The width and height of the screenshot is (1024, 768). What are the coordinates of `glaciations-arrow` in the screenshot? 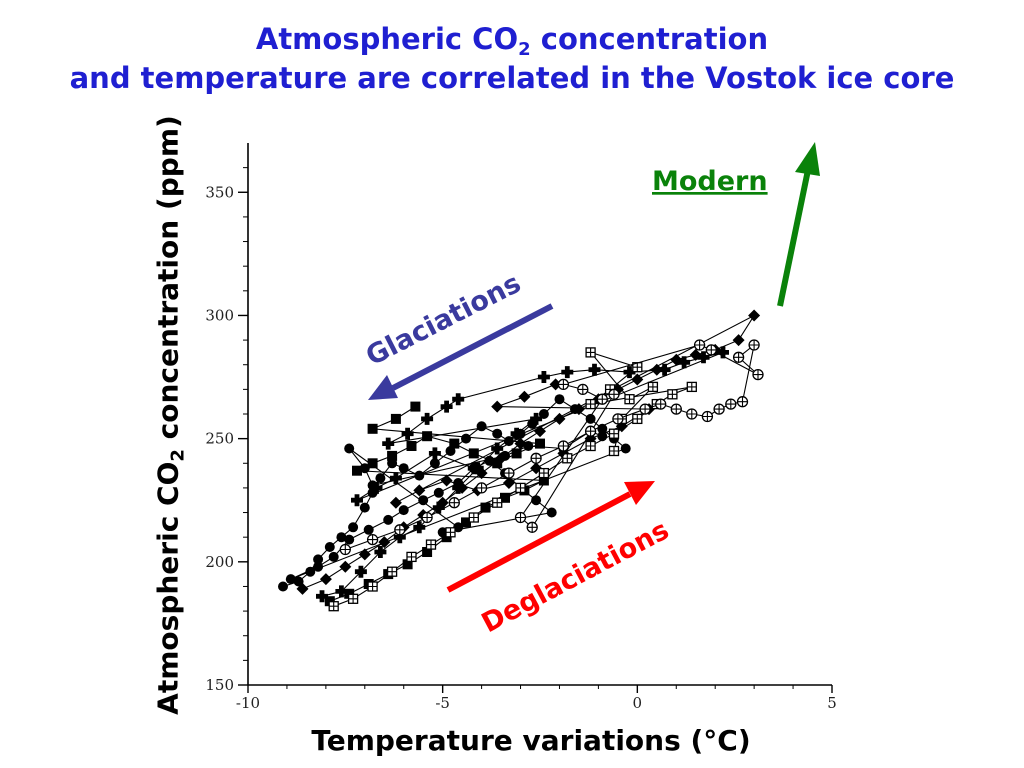 It's located at (461, 351).